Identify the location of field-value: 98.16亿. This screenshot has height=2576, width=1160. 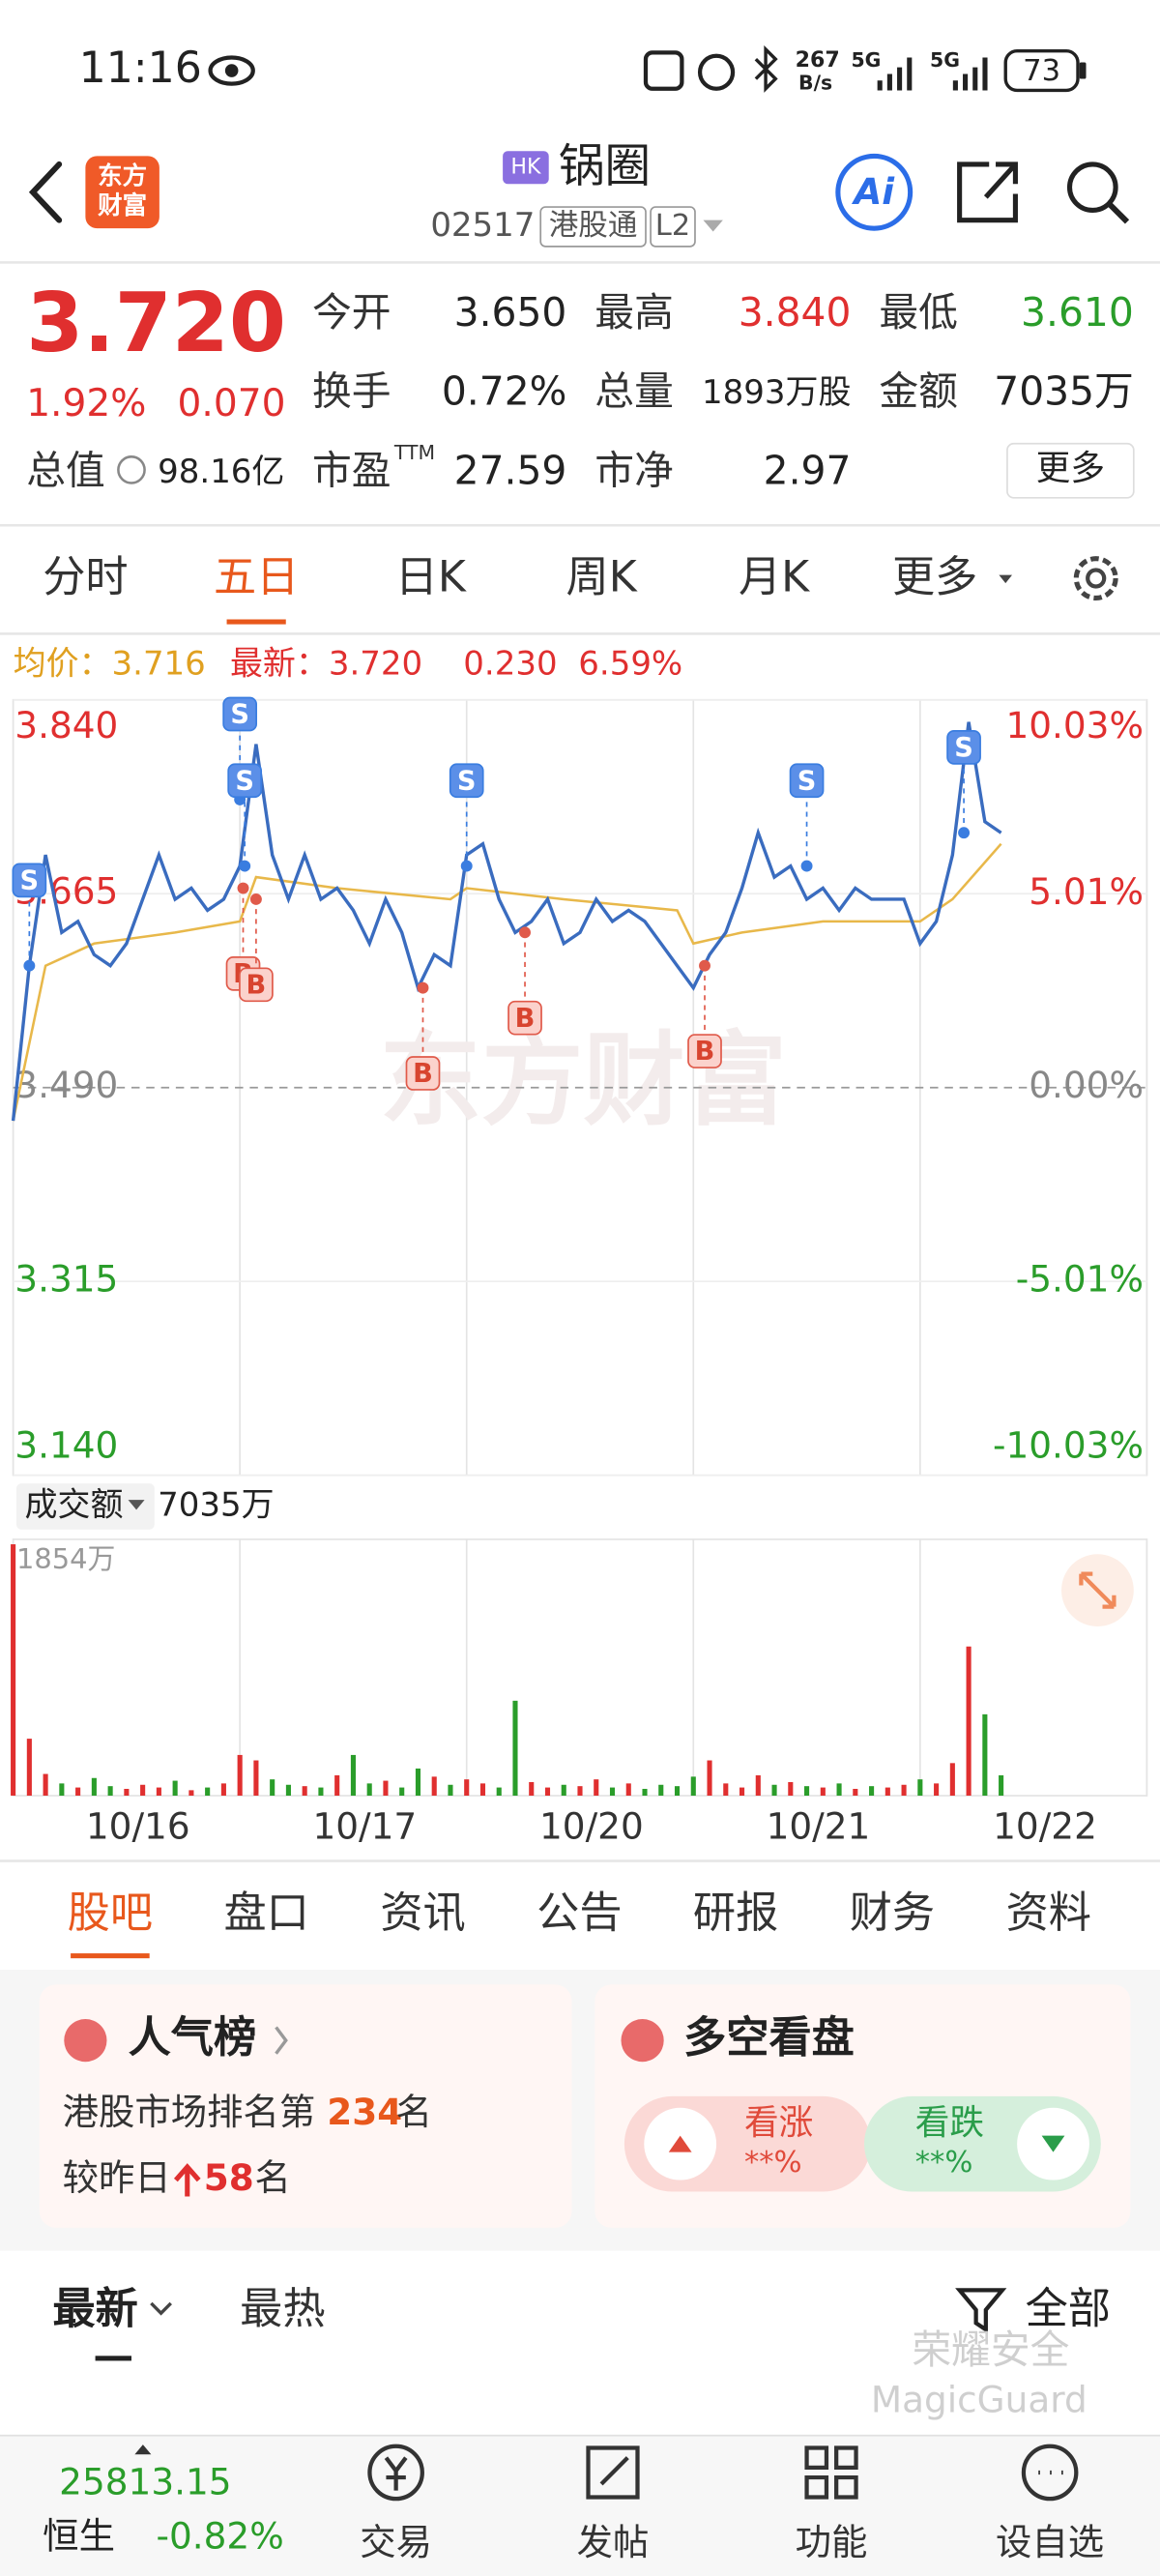
(221, 472).